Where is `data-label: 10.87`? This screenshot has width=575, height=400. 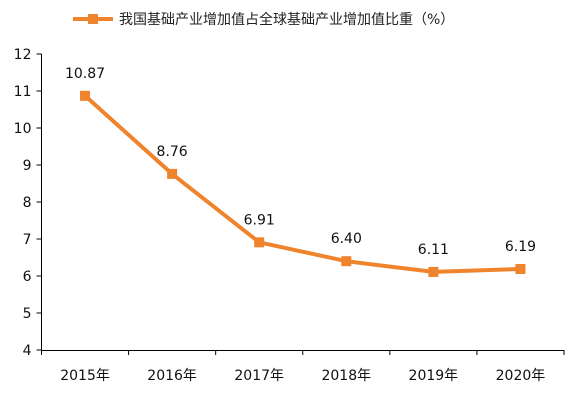
data-label: 10.87 is located at coordinates (85, 74).